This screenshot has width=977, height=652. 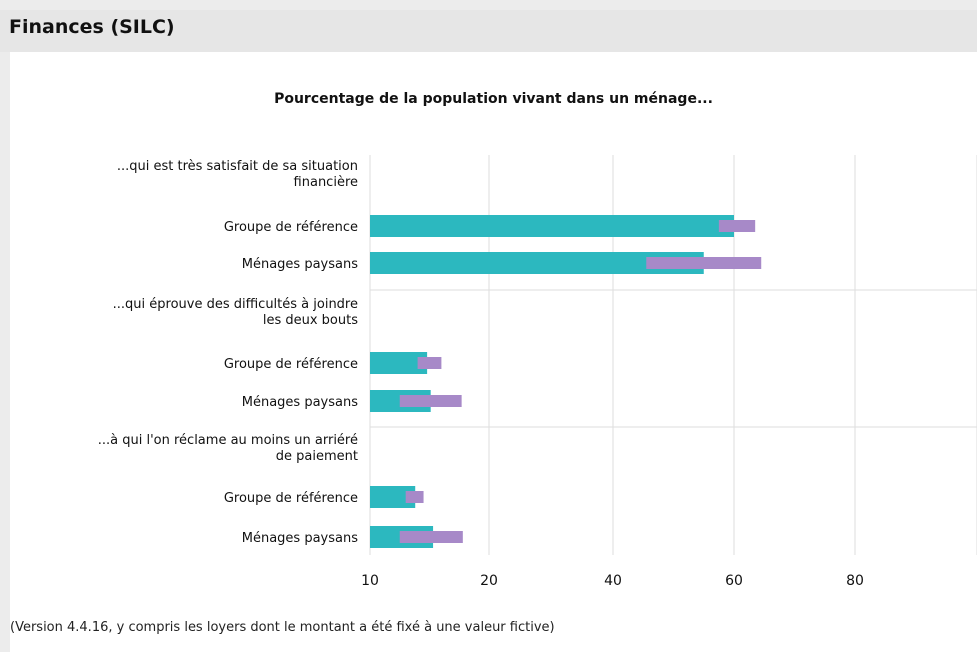 I want to click on x-tick-label: 20, so click(x=489, y=581).